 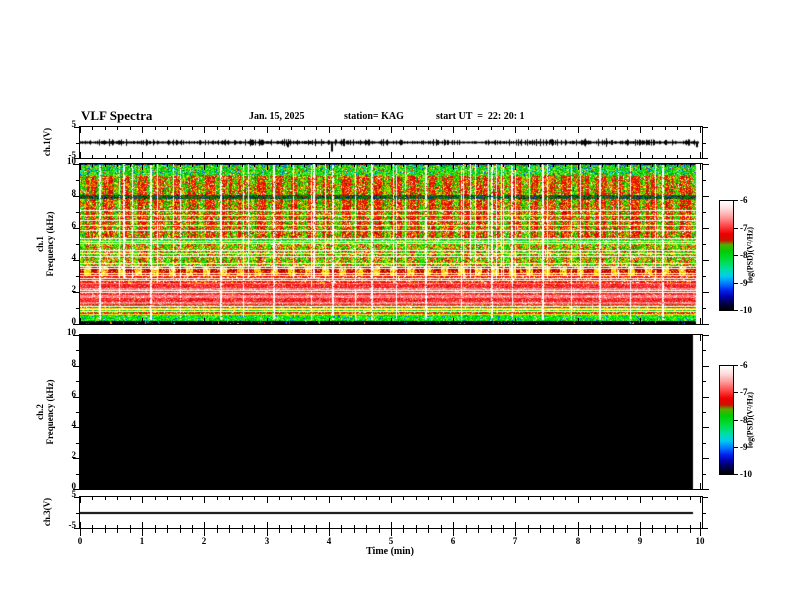 What do you see at coordinates (744, 200) in the screenshot?
I see `colorbar-tick-label: -6` at bounding box center [744, 200].